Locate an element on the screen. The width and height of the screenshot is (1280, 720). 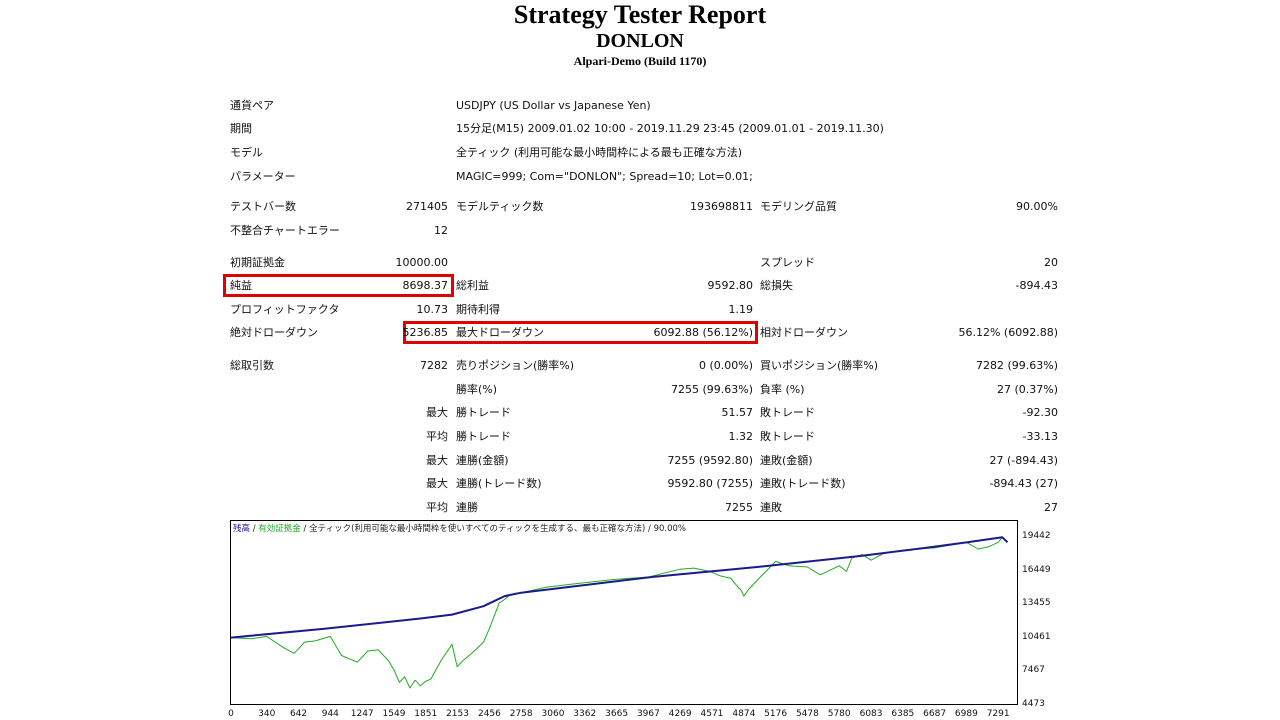
report-title: Strategy Tester Report is located at coordinates (640, 14).